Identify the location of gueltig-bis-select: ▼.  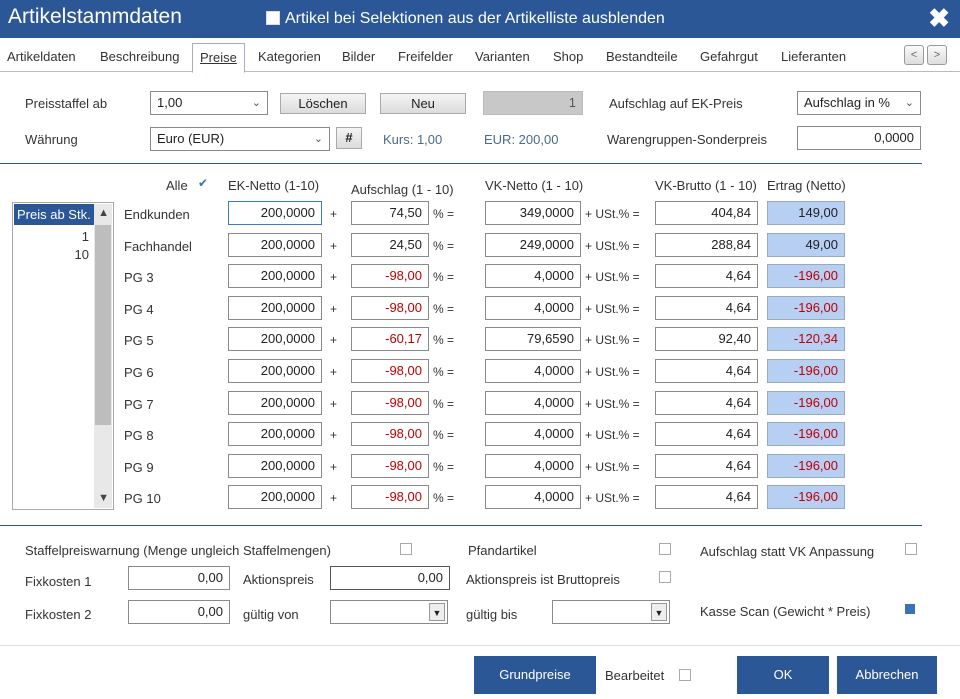
(611, 612).